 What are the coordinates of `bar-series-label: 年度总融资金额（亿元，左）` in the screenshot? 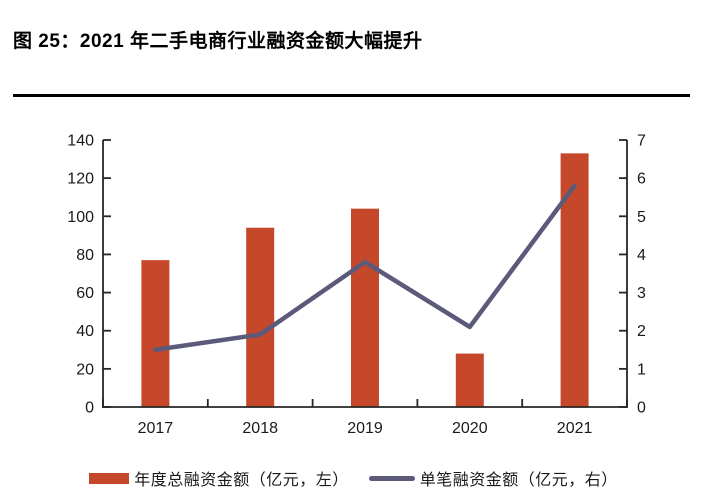 It's located at (241, 480).